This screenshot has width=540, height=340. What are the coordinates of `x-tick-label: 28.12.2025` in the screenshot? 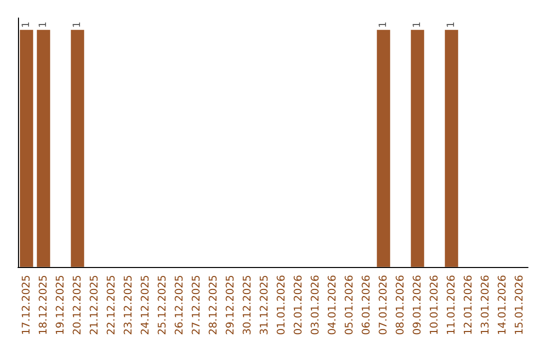 It's located at (214, 305).